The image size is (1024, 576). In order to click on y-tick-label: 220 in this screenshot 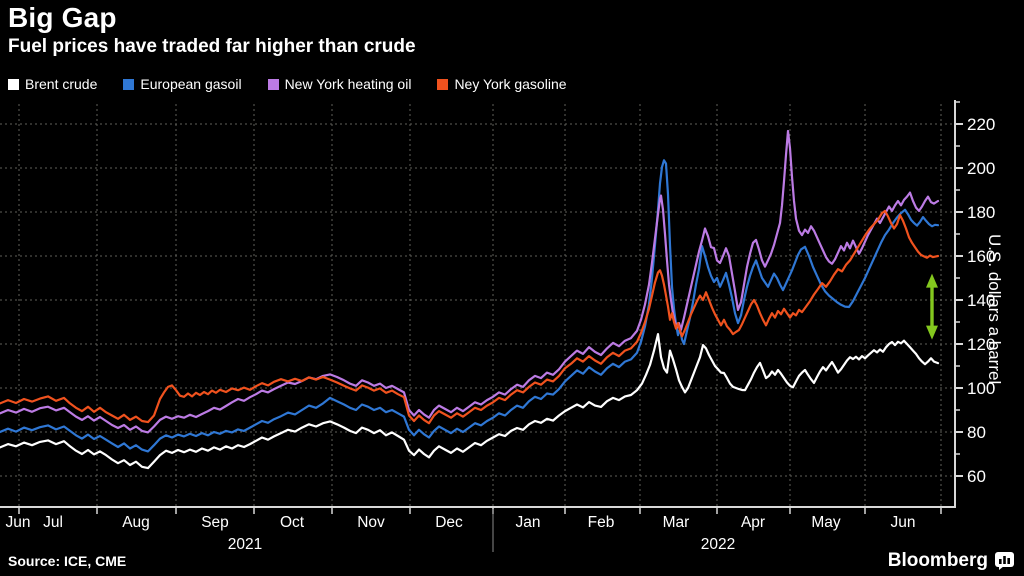, I will do `click(981, 124)`.